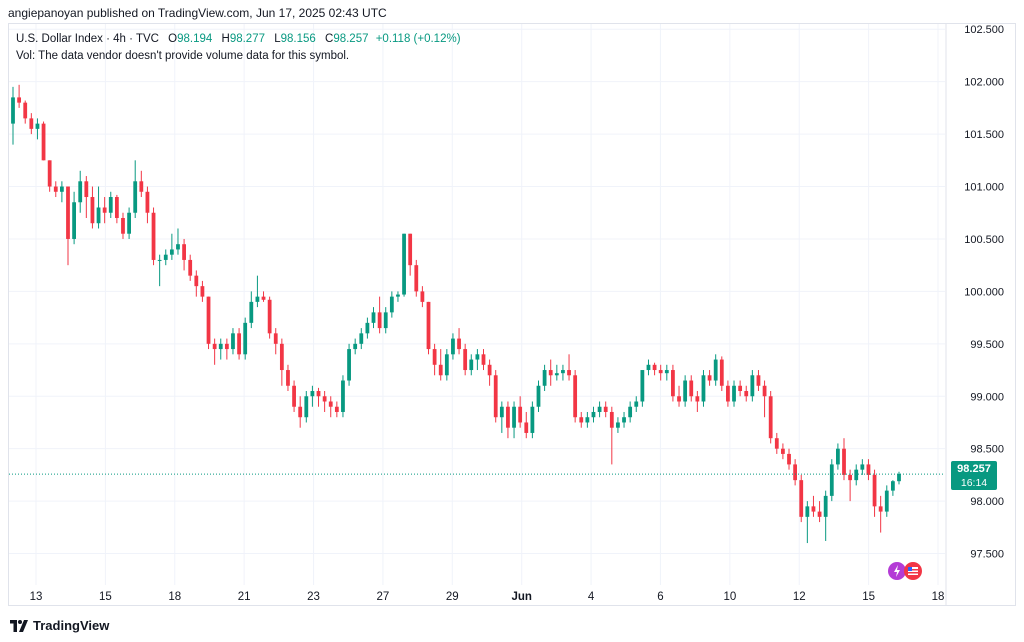 This screenshot has height=642, width=1024. Describe the element at coordinates (487, 597) in the screenshot. I see `time-axis: 13 15 18 21 23 27 29 Jun 4 6 10 12 15 18` at that location.